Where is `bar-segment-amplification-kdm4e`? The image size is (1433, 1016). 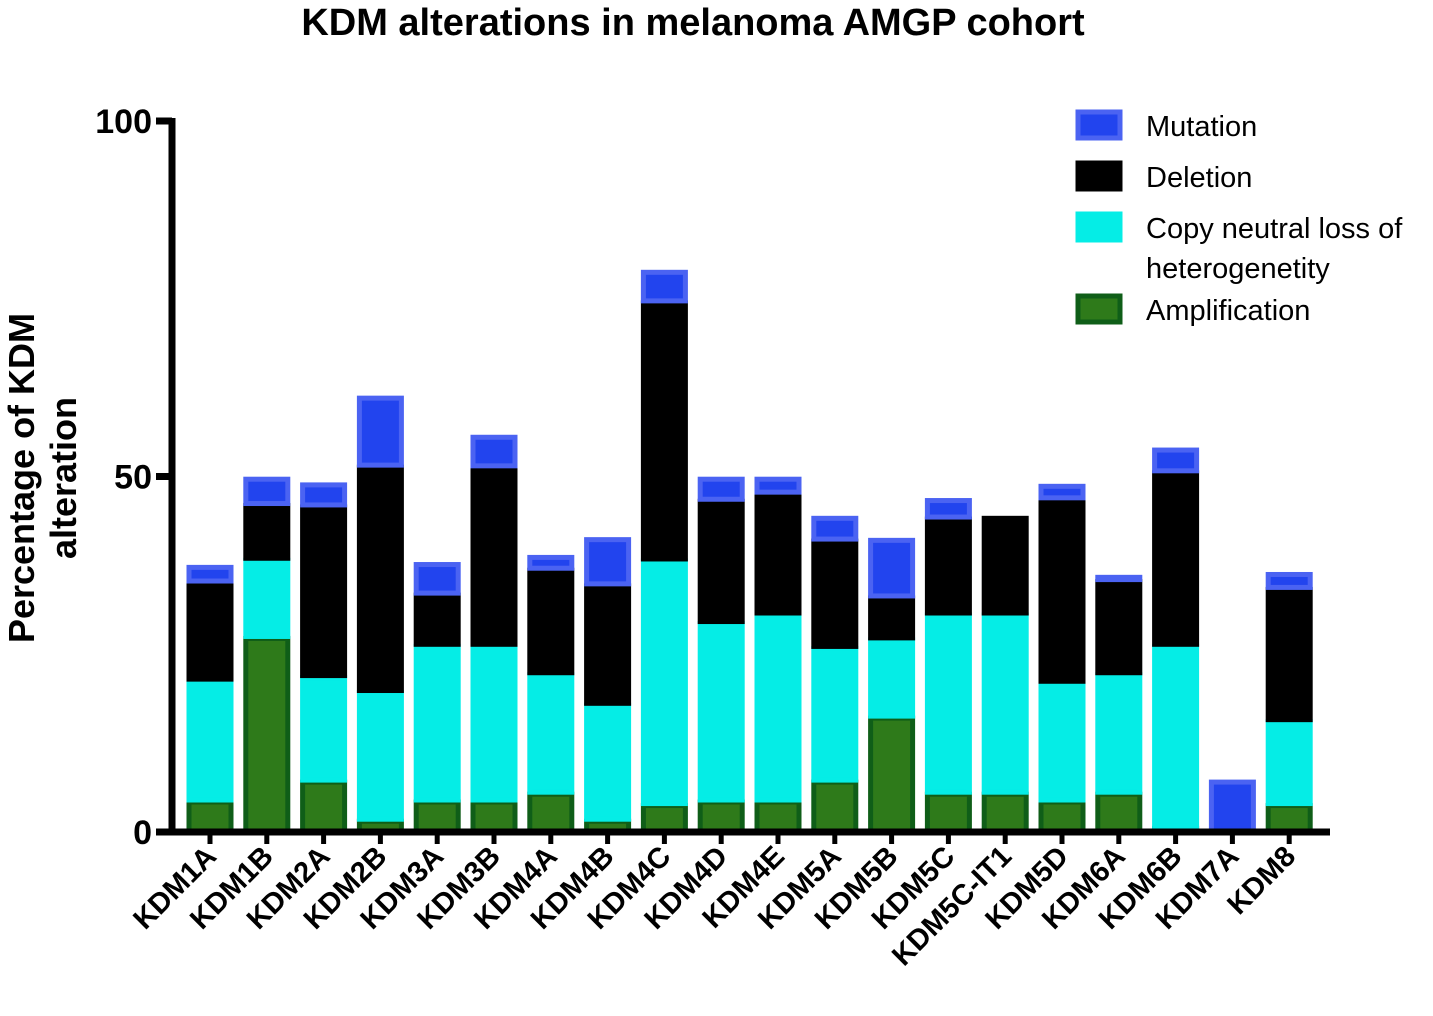 bar-segment-amplification-kdm4e is located at coordinates (778, 817).